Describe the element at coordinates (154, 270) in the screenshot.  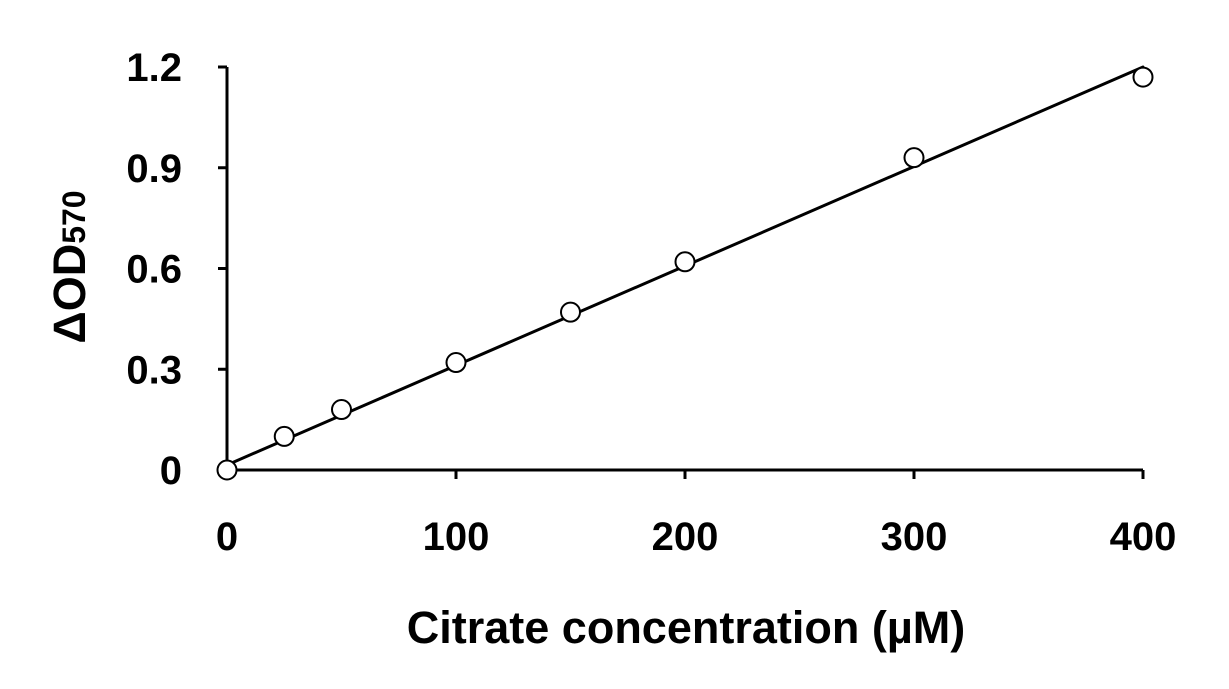
I see `y-tick-label: 0.6` at that location.